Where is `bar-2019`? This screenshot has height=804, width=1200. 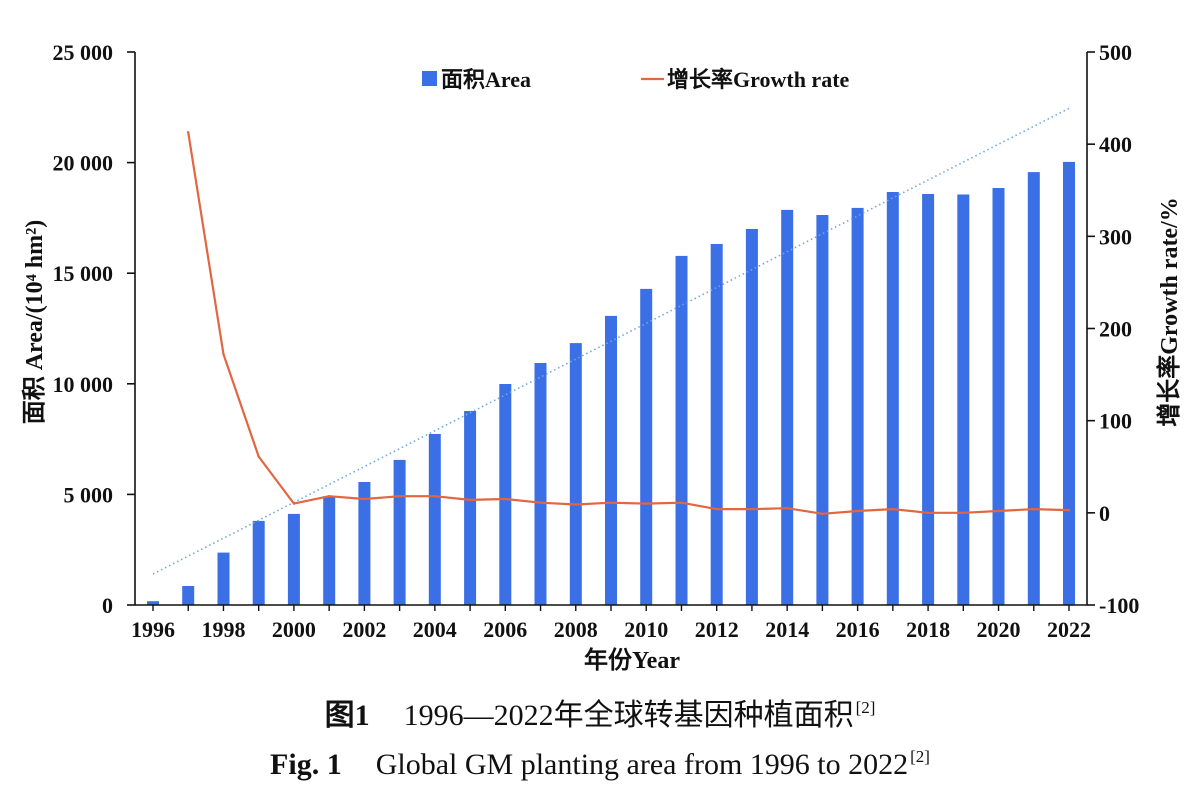
bar-2019 is located at coordinates (963, 399).